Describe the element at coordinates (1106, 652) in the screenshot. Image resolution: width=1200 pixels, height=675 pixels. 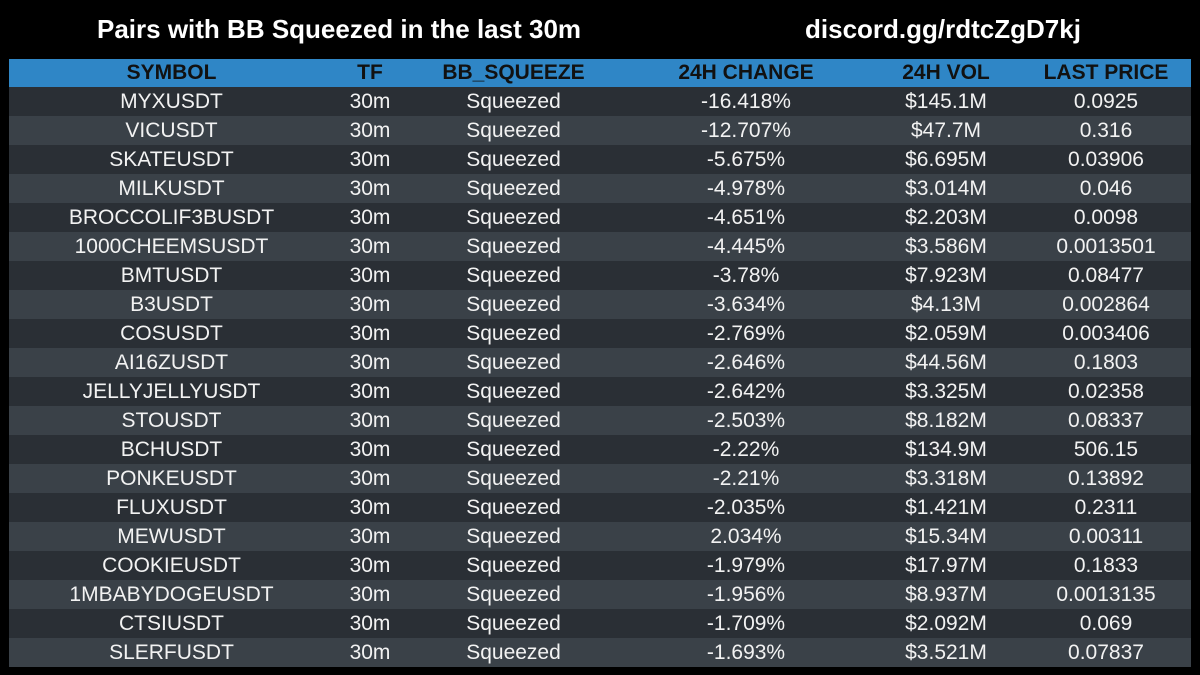
I see `price-cell: 0.07837` at that location.